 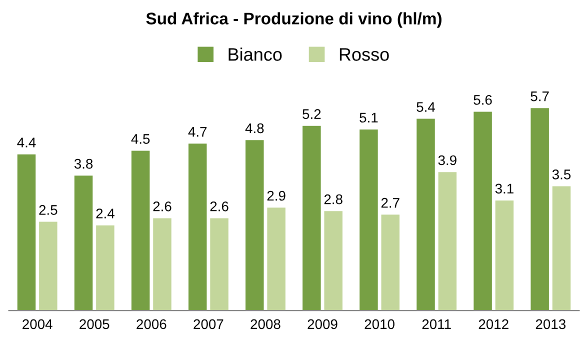 What do you see at coordinates (26, 143) in the screenshot?
I see `data-label: 4.4` at bounding box center [26, 143].